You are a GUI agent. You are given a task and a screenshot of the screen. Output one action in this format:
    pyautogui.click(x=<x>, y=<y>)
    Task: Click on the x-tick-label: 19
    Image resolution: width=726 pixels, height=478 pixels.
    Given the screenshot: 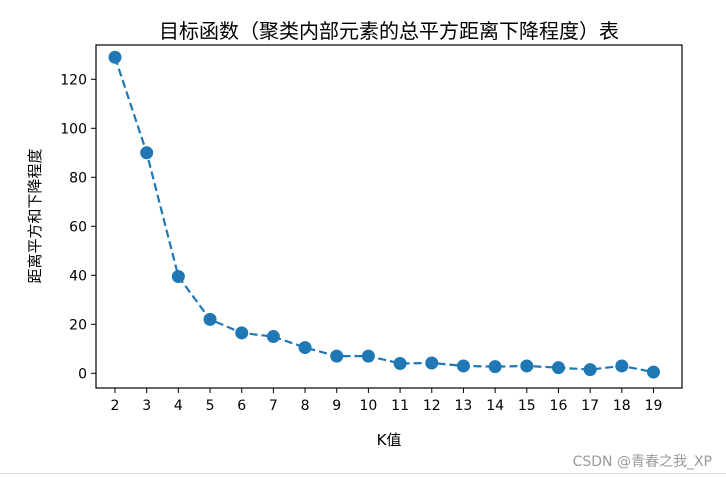 What is the action you would take?
    pyautogui.click(x=654, y=406)
    